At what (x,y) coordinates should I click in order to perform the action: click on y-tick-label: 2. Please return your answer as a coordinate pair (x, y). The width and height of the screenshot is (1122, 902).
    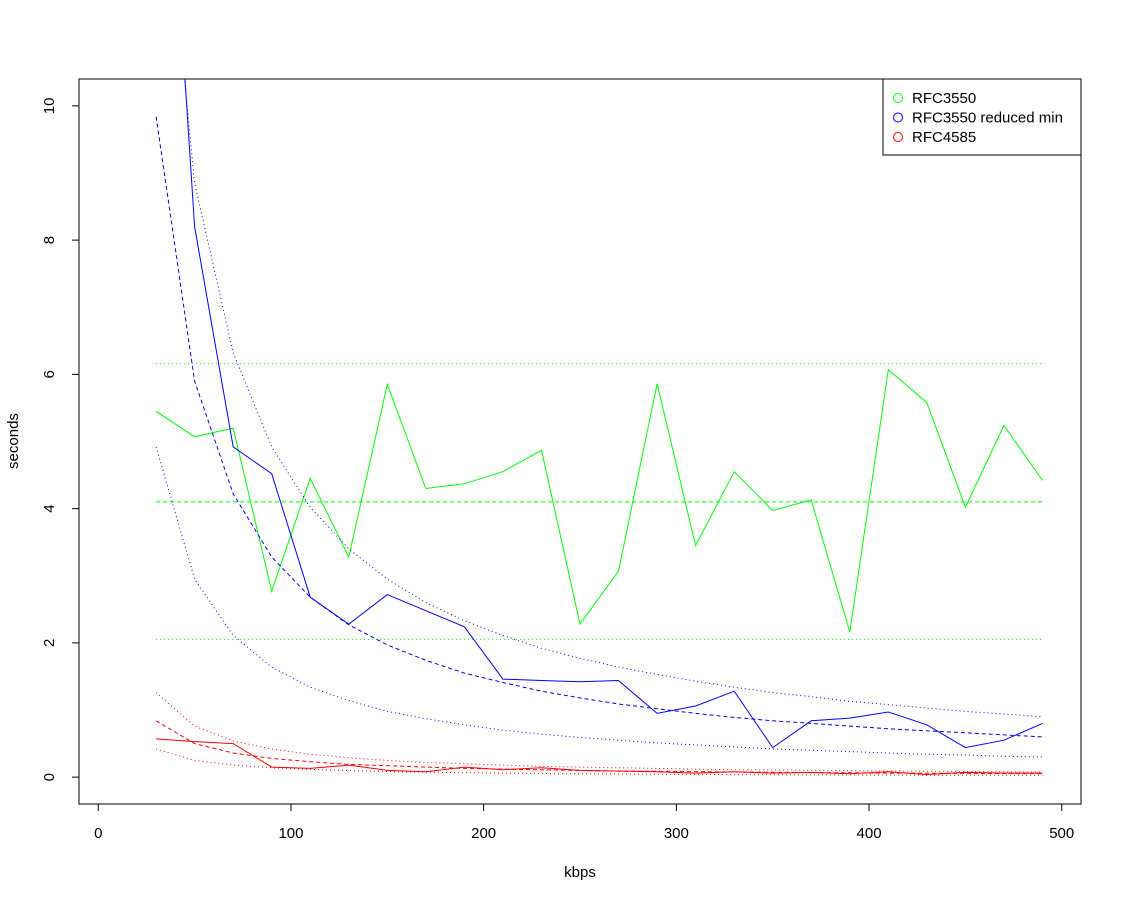
    Looking at the image, I should click on (49, 643).